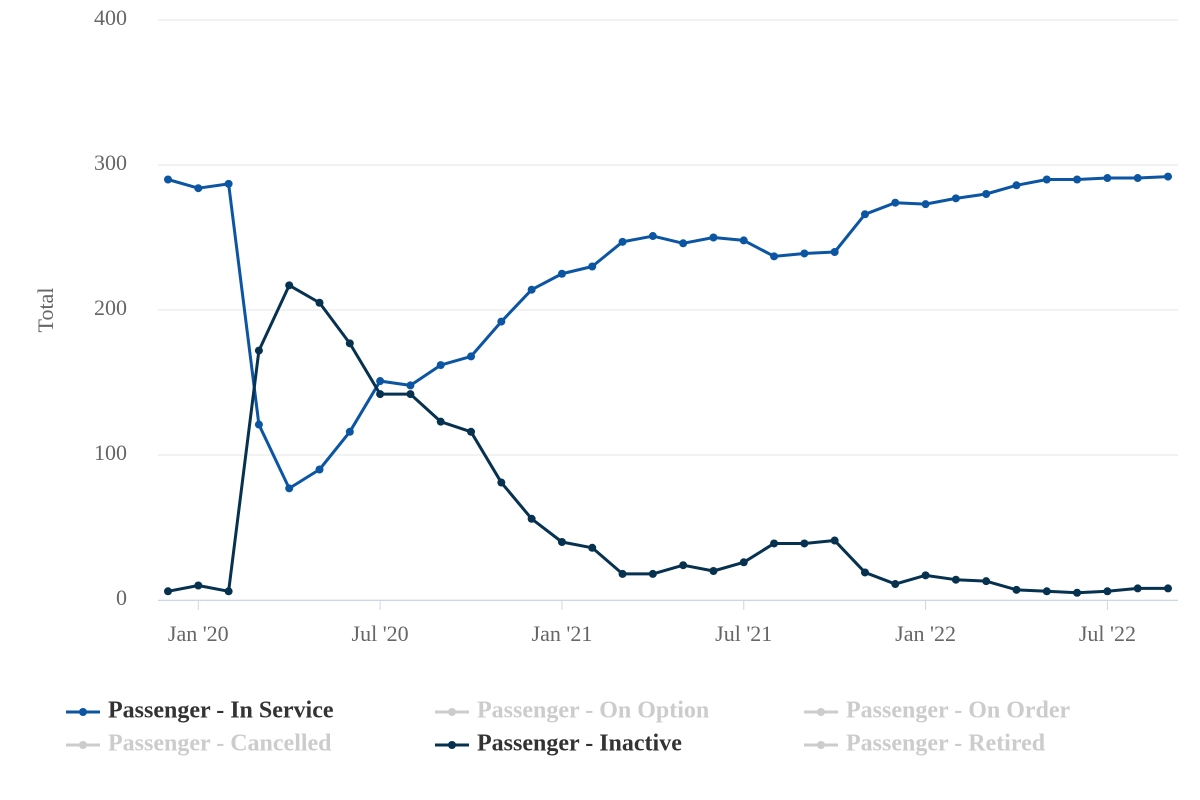 Image resolution: width=1200 pixels, height=800 pixels. I want to click on legend-label: Passenger - Retired, so click(946, 744).